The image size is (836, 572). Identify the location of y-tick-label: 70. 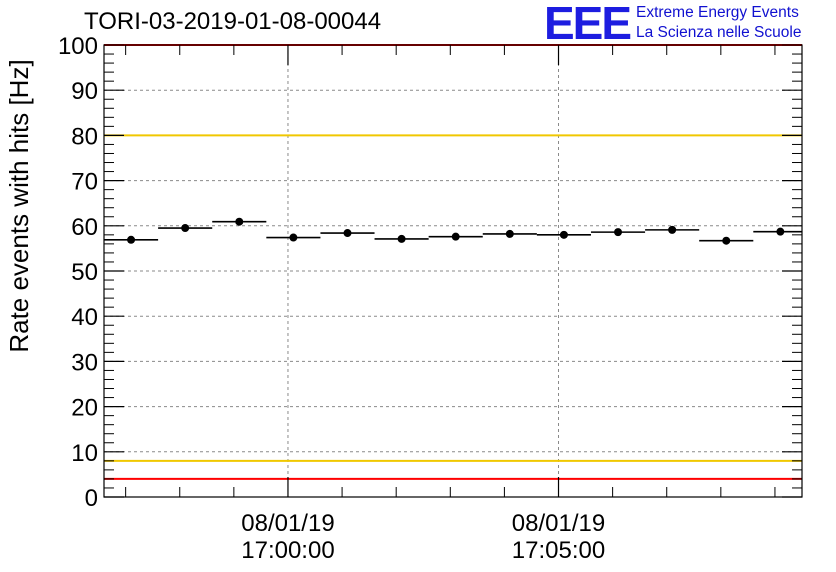
(84, 182).